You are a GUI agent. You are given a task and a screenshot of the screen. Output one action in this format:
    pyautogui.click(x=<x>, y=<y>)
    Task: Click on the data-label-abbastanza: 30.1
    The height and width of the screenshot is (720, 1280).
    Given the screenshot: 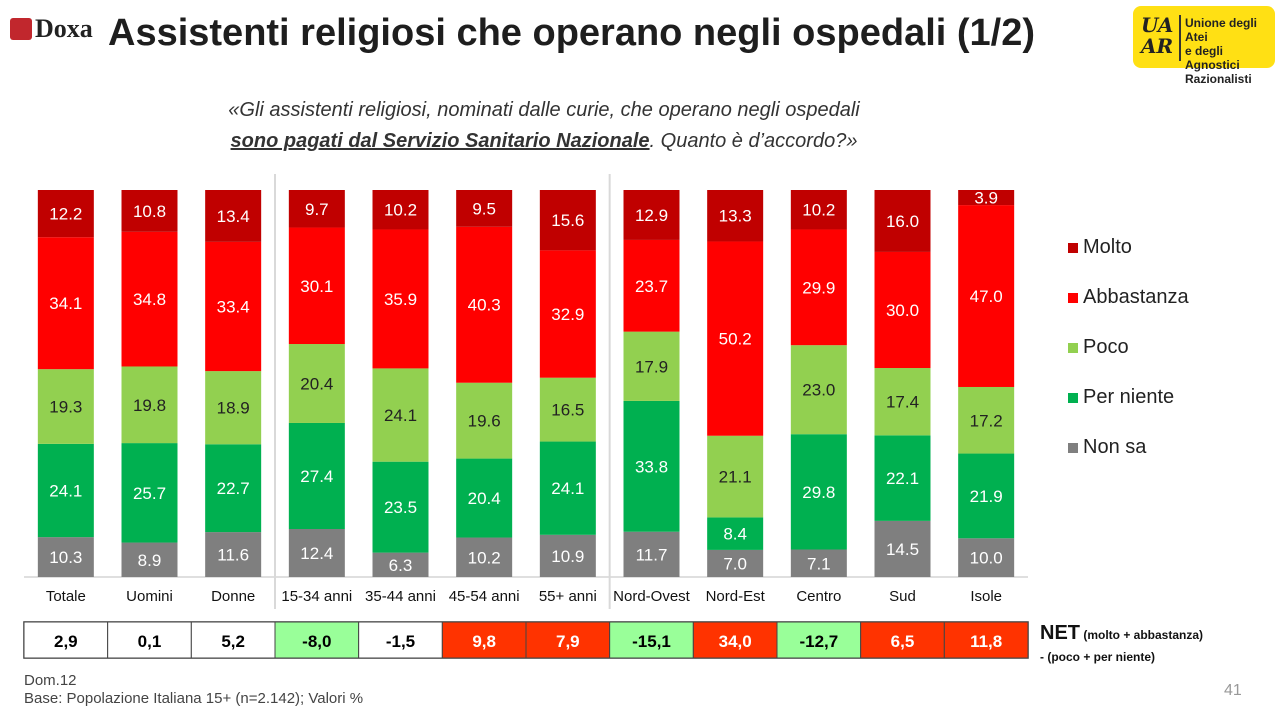 What is the action you would take?
    pyautogui.click(x=316, y=286)
    